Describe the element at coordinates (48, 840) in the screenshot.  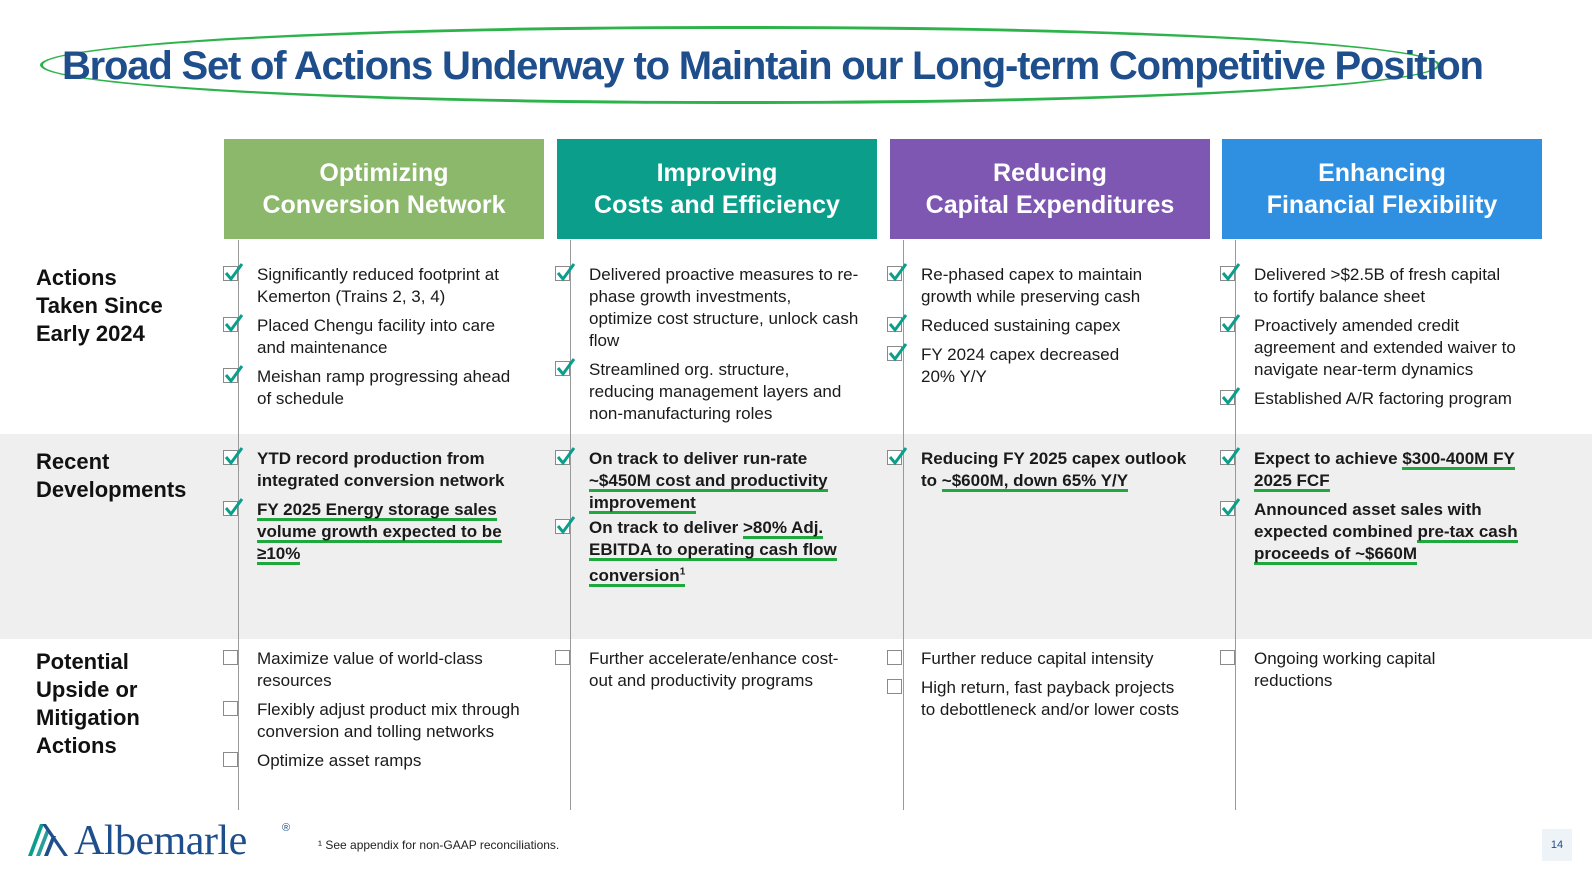
I see `albemarle-logo-icon` at that location.